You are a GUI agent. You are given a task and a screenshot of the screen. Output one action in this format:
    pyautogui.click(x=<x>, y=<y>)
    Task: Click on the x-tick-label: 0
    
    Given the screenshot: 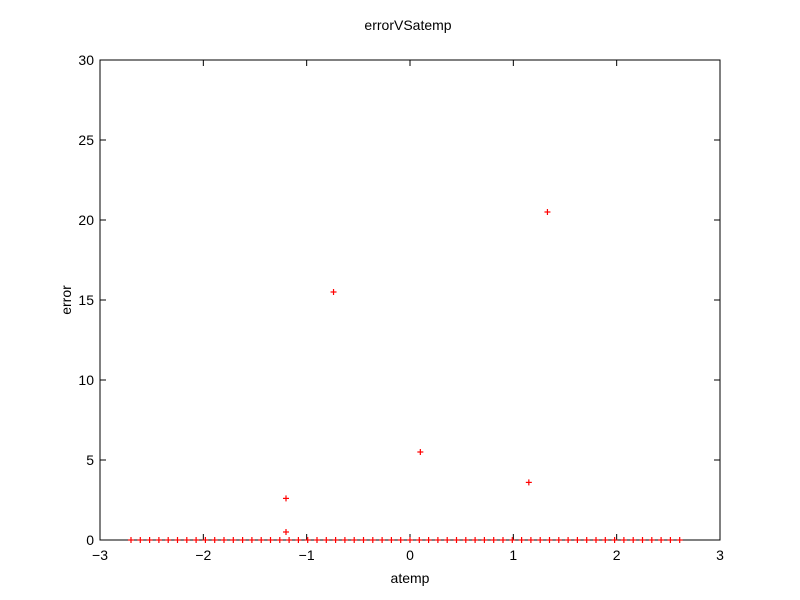 What is the action you would take?
    pyautogui.click(x=410, y=555)
    